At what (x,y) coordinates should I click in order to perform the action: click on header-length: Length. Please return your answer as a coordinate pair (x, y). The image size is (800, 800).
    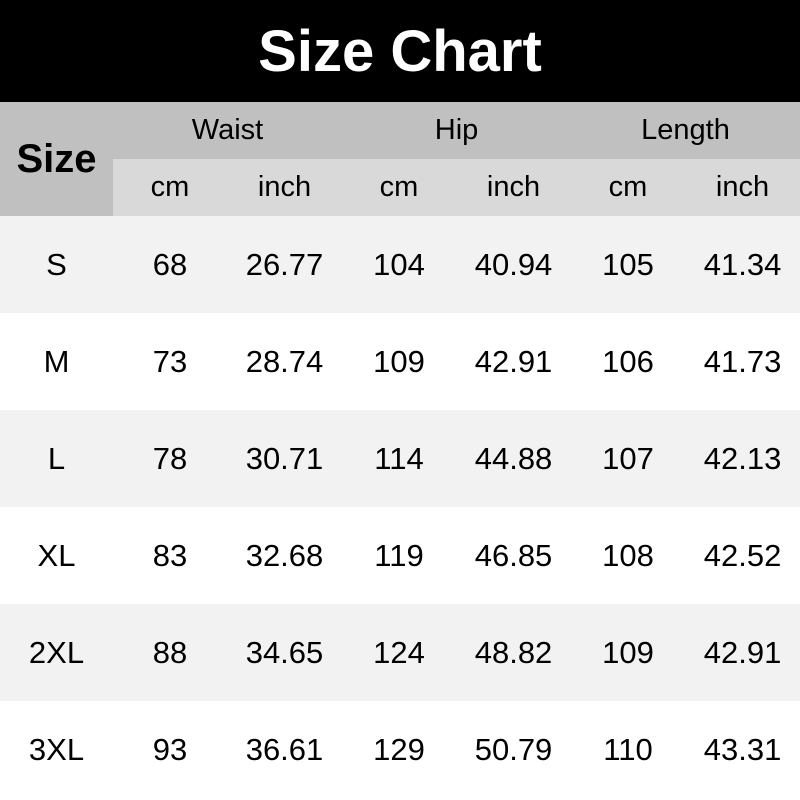
    Looking at the image, I should click on (685, 130).